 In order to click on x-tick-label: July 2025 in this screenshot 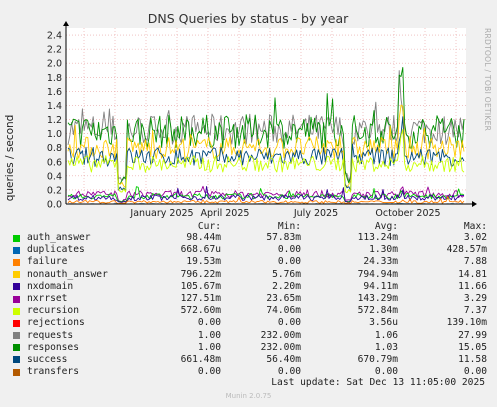, I will do `click(315, 213)`.